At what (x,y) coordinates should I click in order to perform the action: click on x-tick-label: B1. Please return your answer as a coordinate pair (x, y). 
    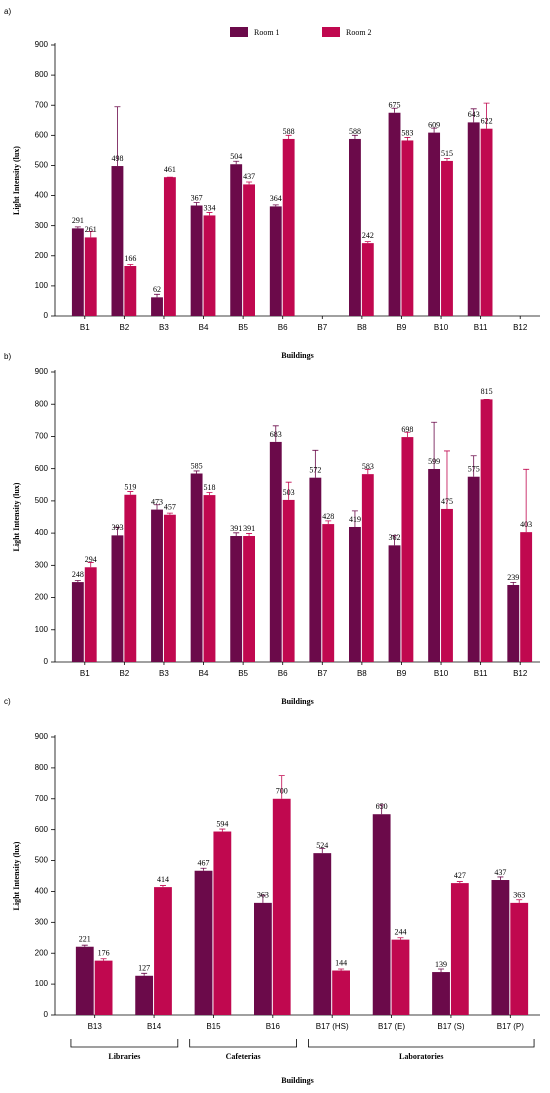
    Looking at the image, I should click on (85, 673).